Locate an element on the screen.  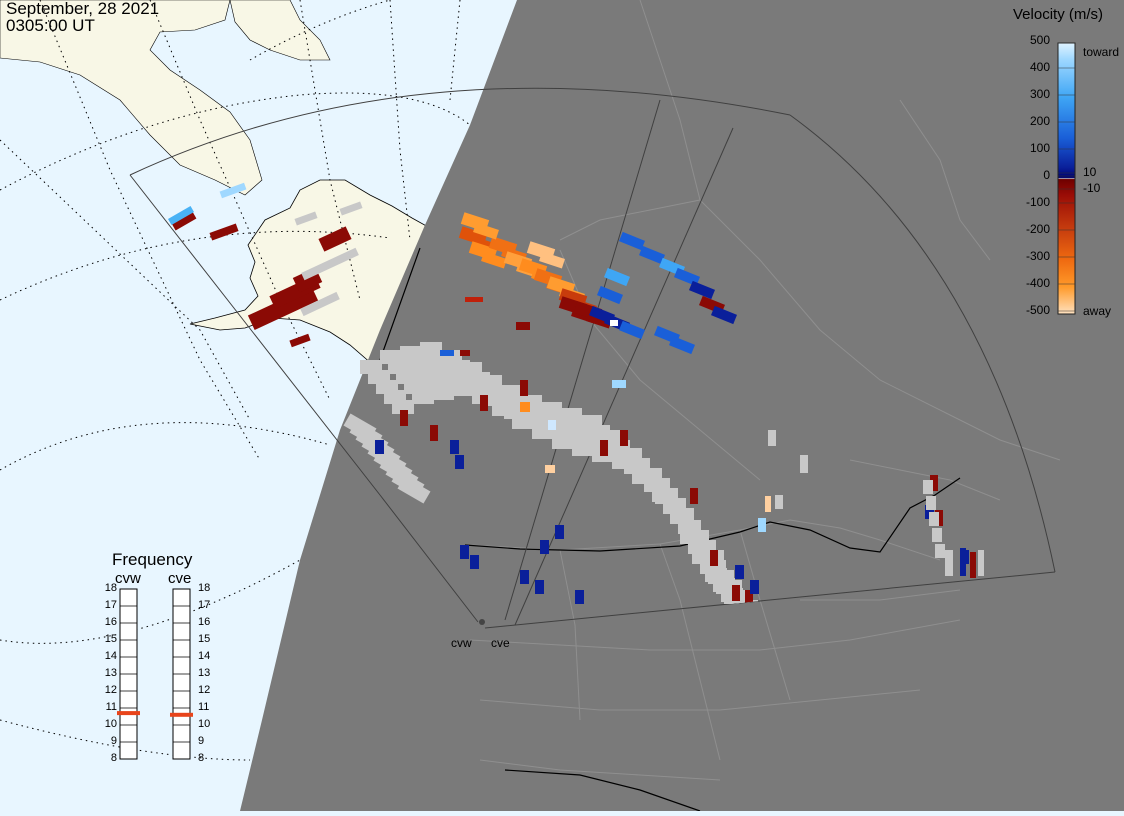
away-label: away is located at coordinates (1097, 311).